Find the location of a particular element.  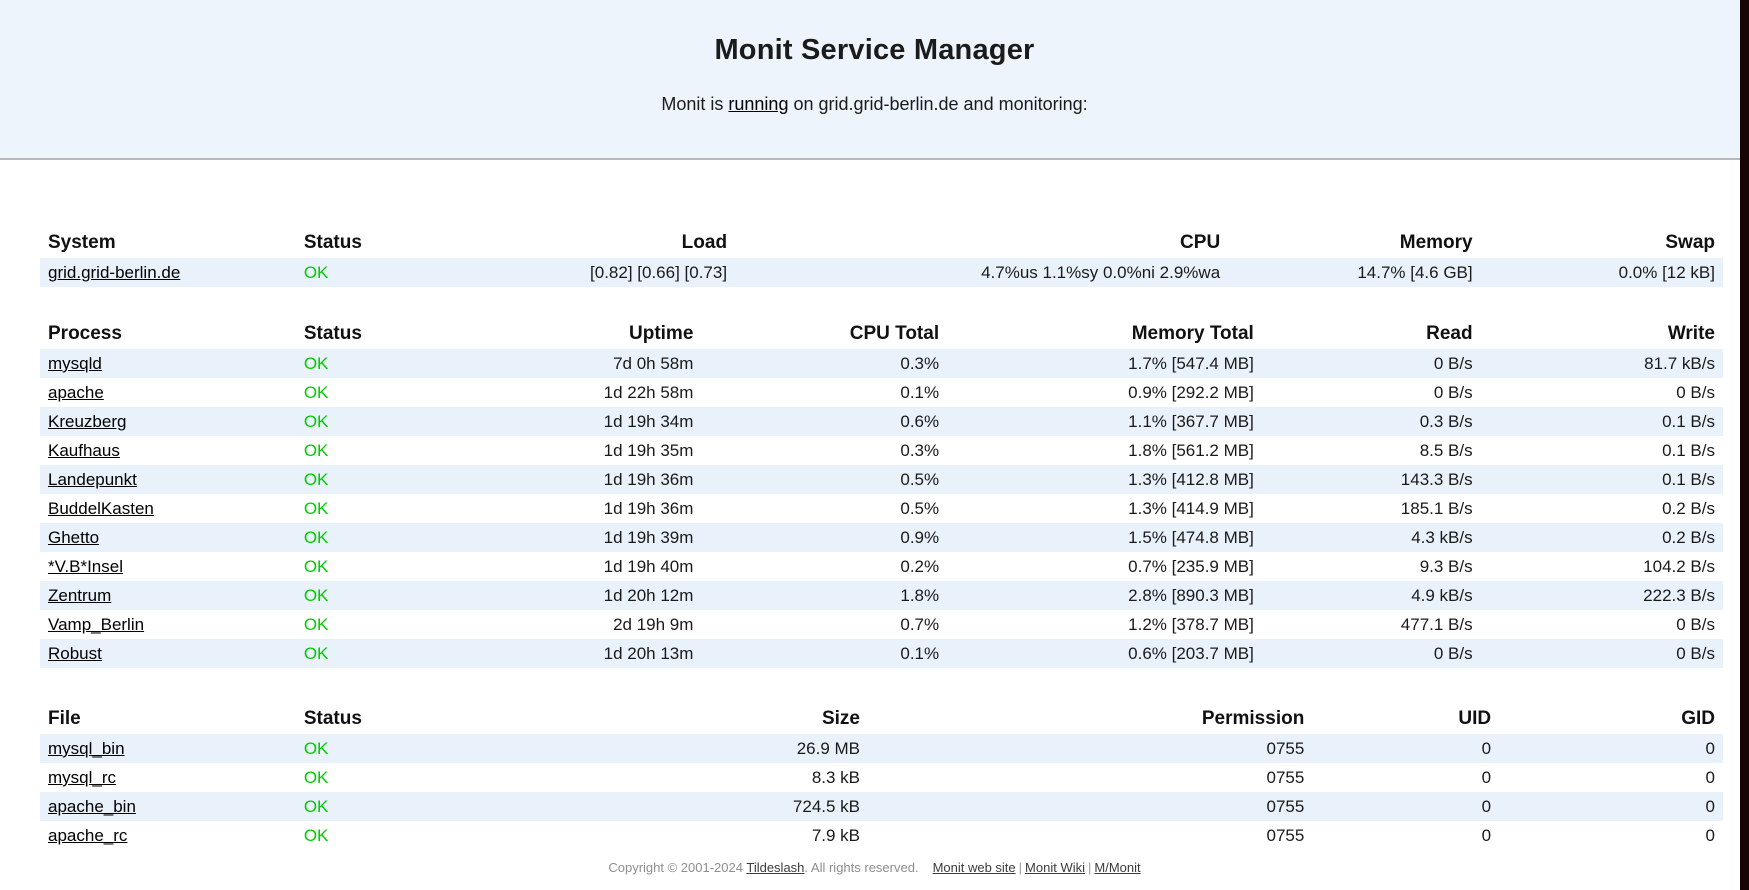

table-row: mysql_rc OK 8.3 kB 0755 0 0 is located at coordinates (881, 777).